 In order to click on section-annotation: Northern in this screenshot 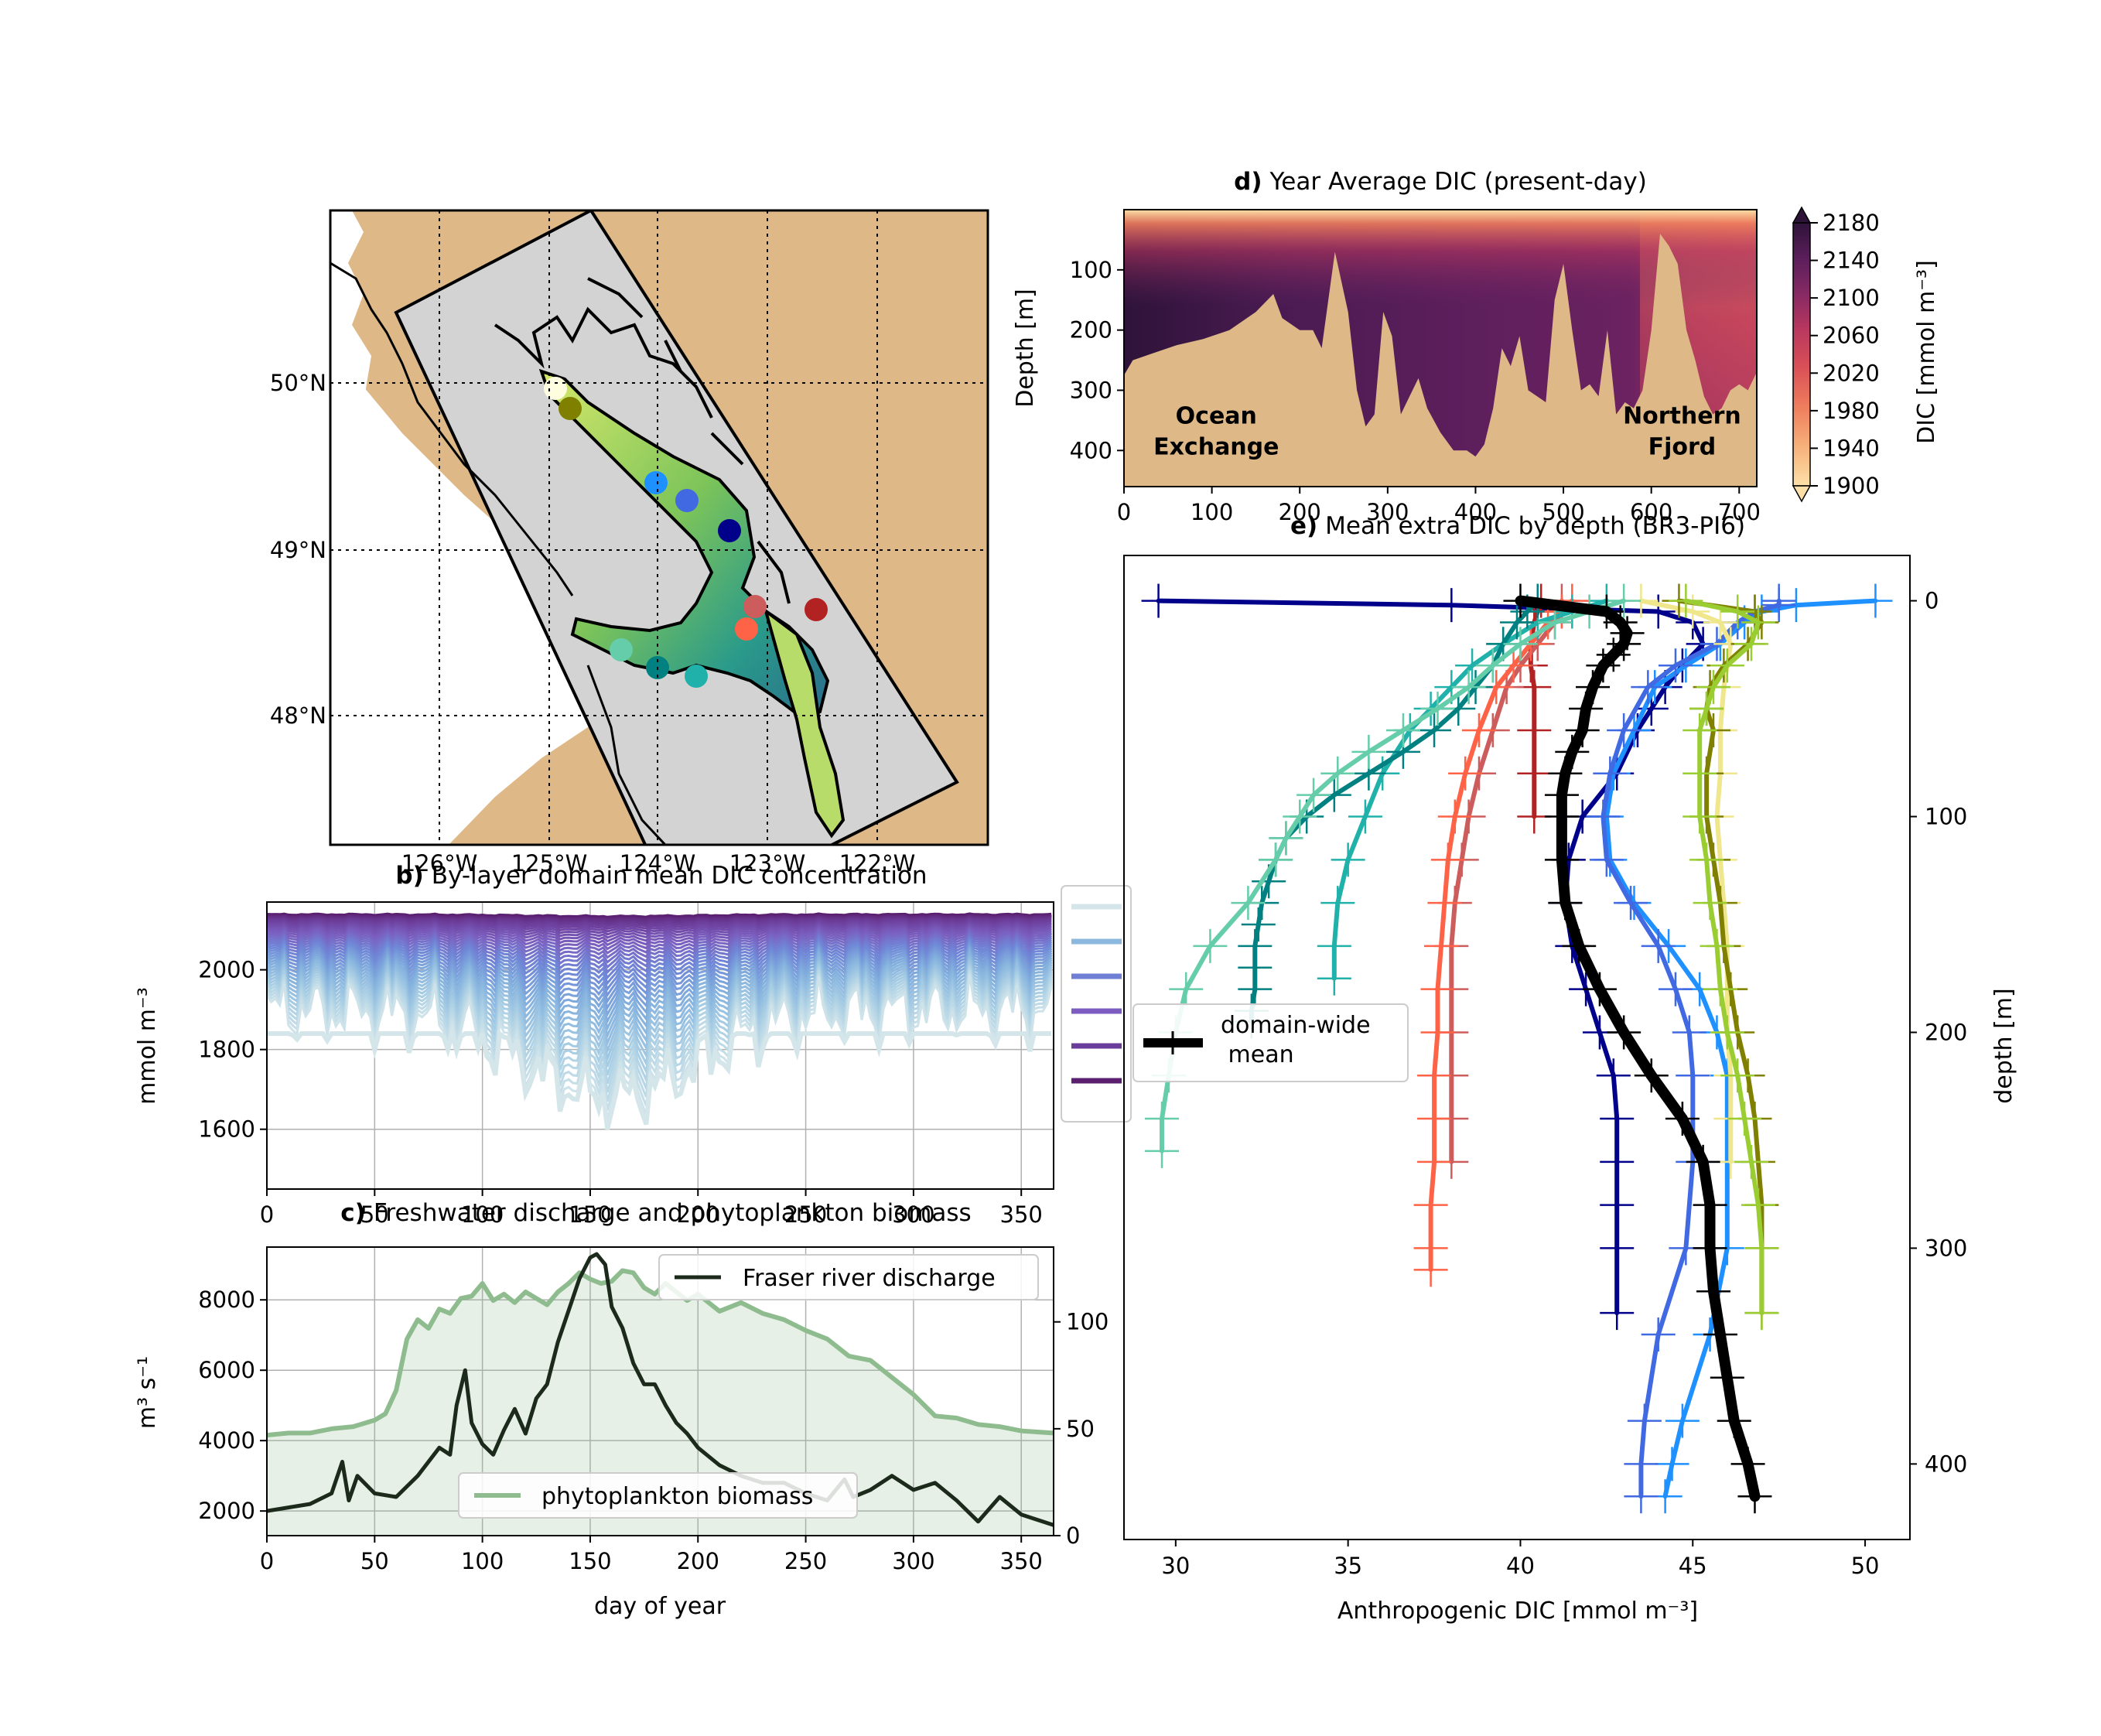, I will do `click(1682, 415)`.